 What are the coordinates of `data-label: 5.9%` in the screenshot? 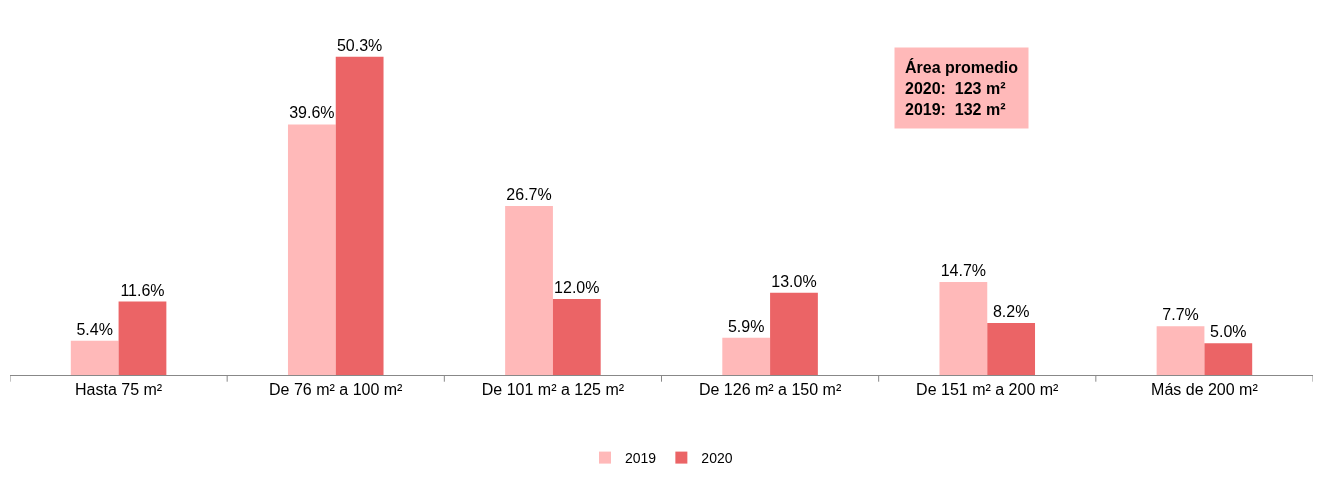 It's located at (746, 326).